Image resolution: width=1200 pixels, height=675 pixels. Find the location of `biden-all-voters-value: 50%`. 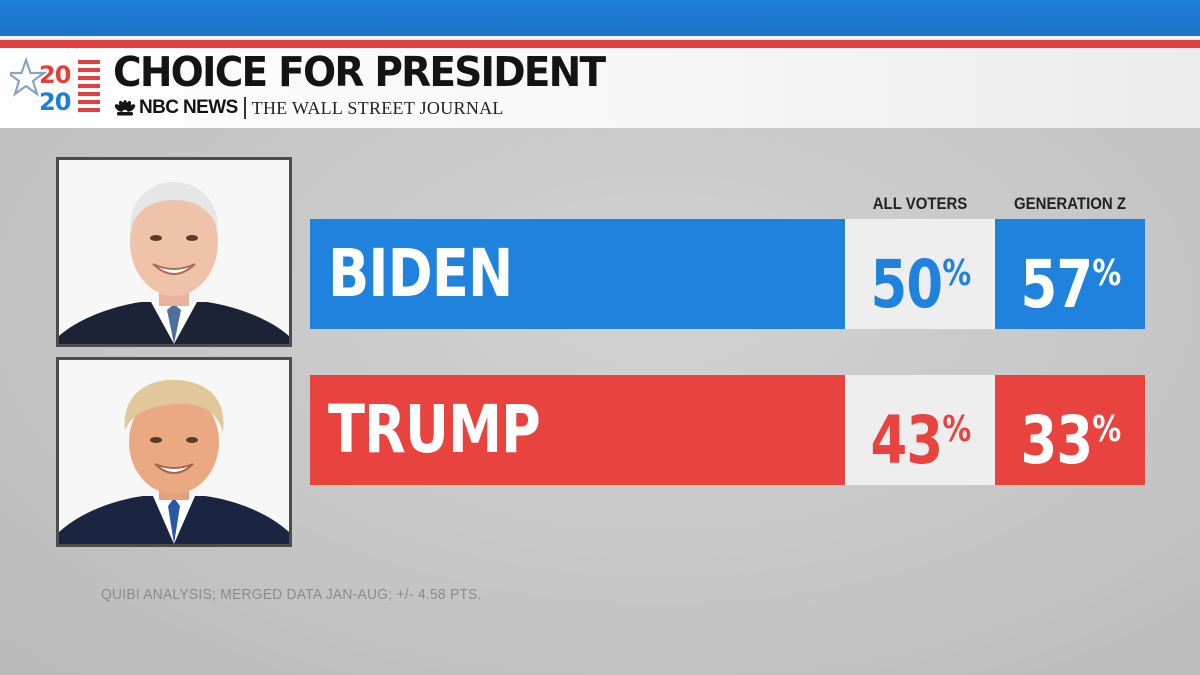

biden-all-voters-value: 50% is located at coordinates (920, 279).